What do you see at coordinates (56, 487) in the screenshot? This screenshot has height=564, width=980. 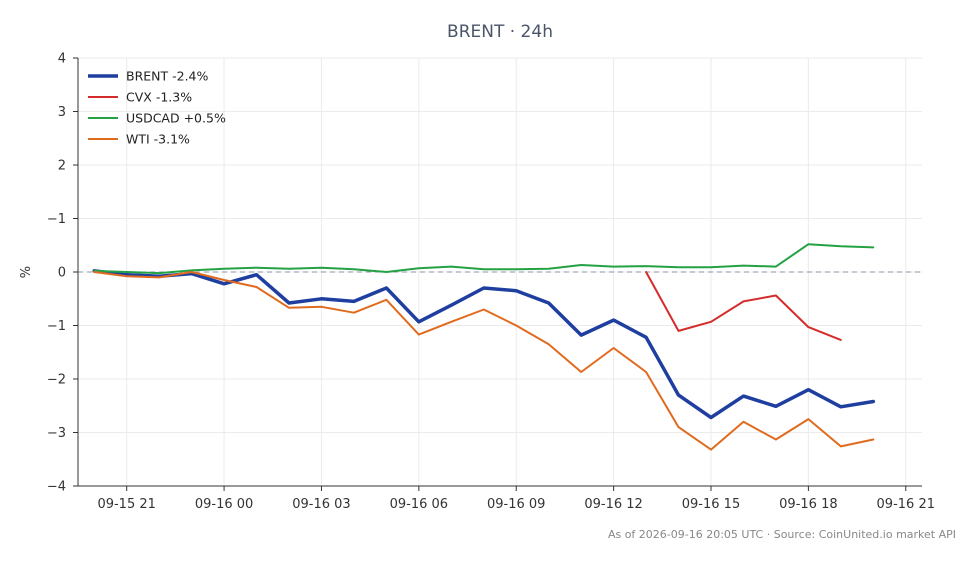 I see `y-tick-label: −4` at bounding box center [56, 487].